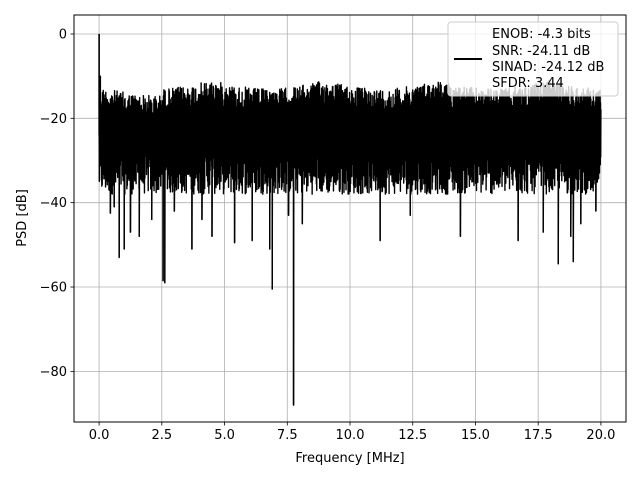  What do you see at coordinates (224, 435) in the screenshot?
I see `x-tick-label: 5.0` at bounding box center [224, 435].